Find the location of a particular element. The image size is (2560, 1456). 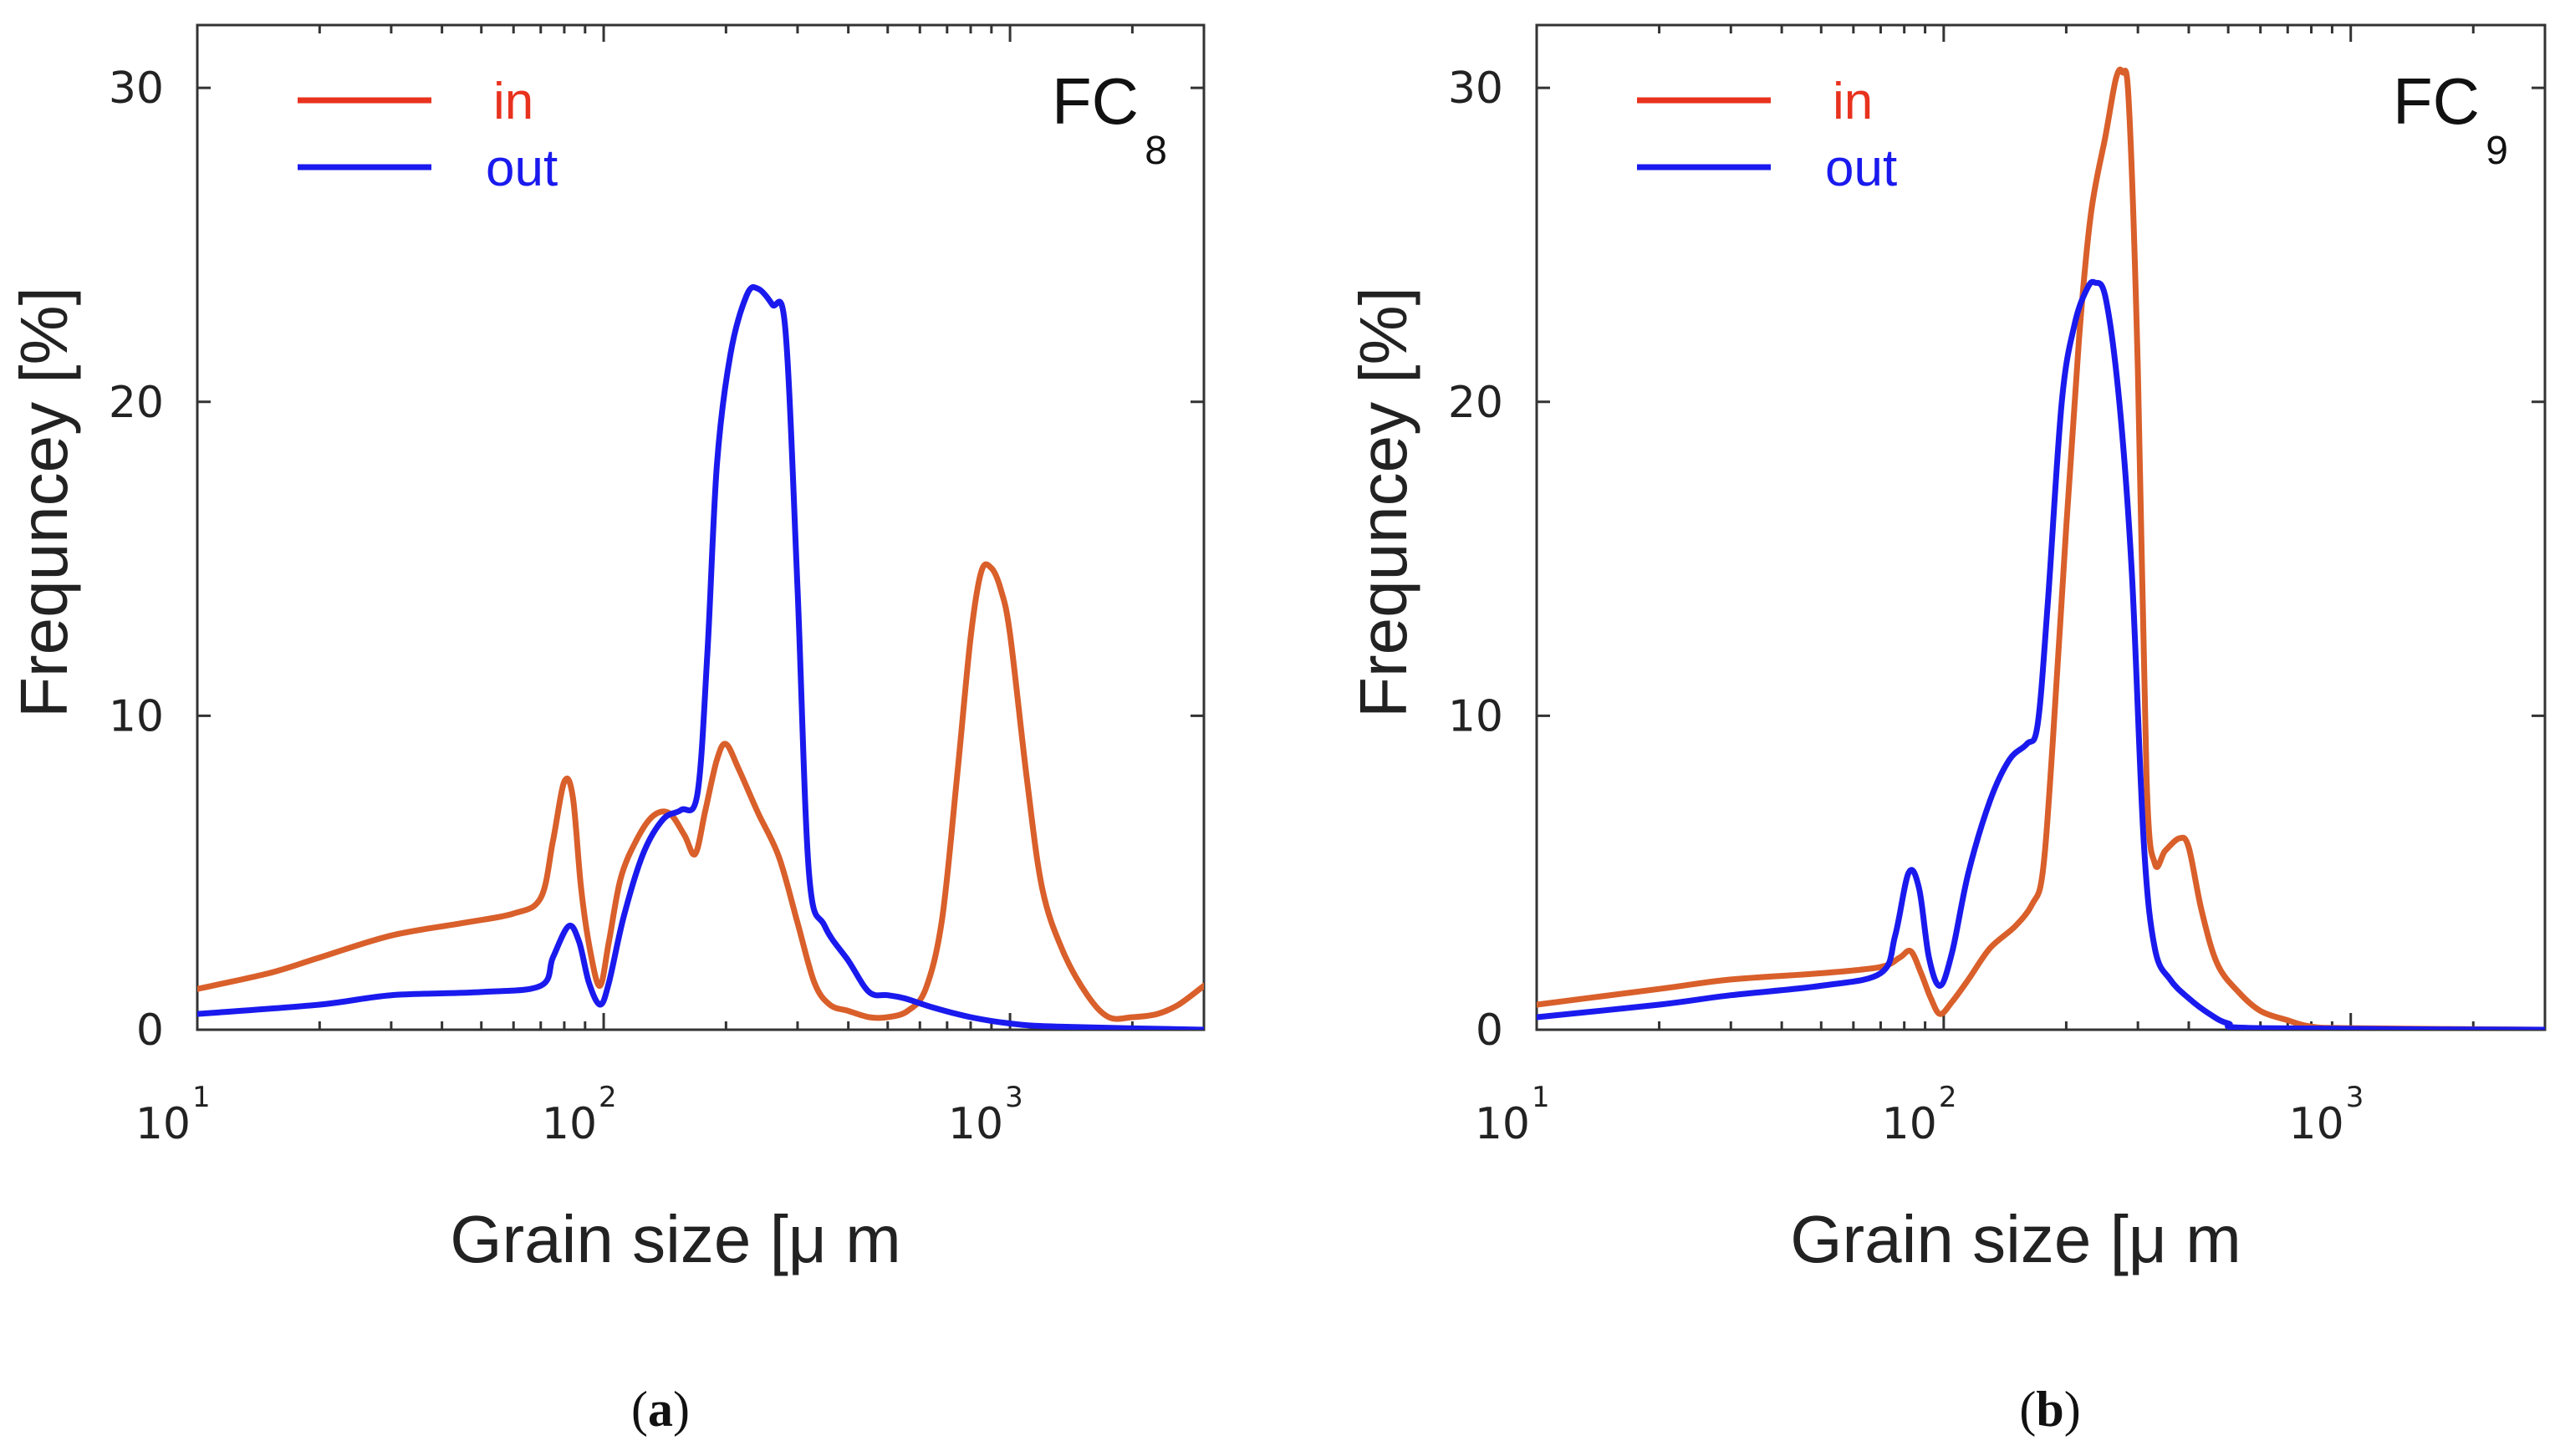

panel-caption: (b) is located at coordinates (2049, 1409).